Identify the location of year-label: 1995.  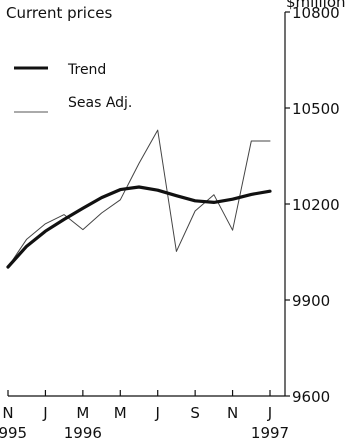
(13, 433).